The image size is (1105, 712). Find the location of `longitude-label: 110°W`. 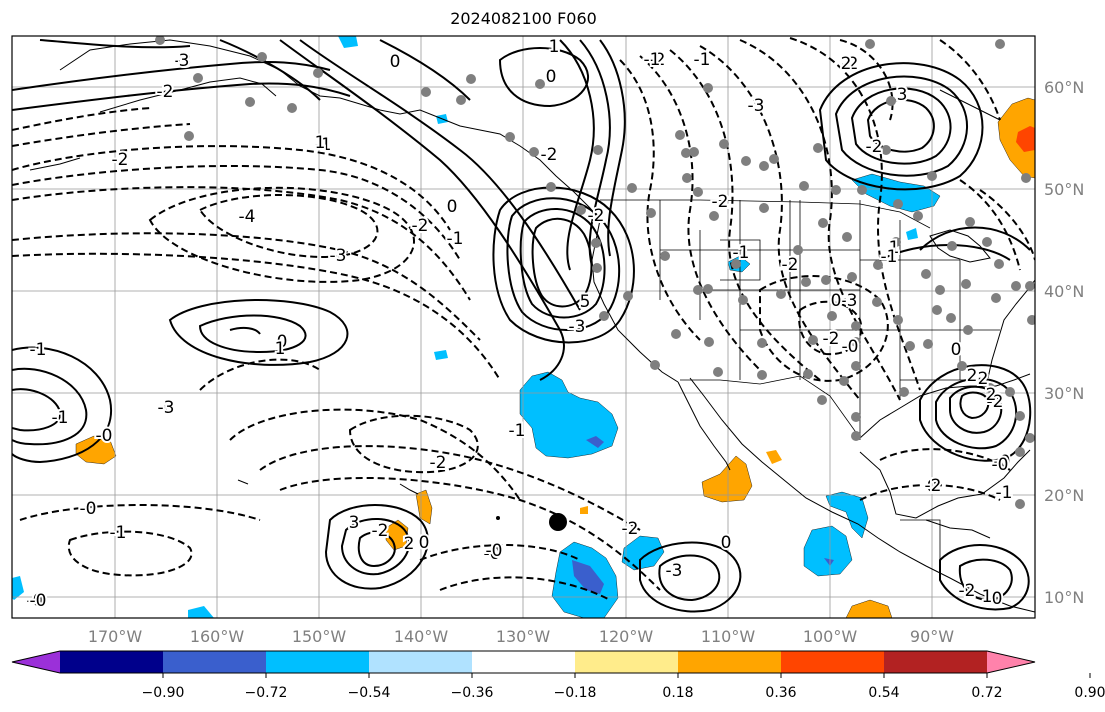

longitude-label: 110°W is located at coordinates (728, 636).